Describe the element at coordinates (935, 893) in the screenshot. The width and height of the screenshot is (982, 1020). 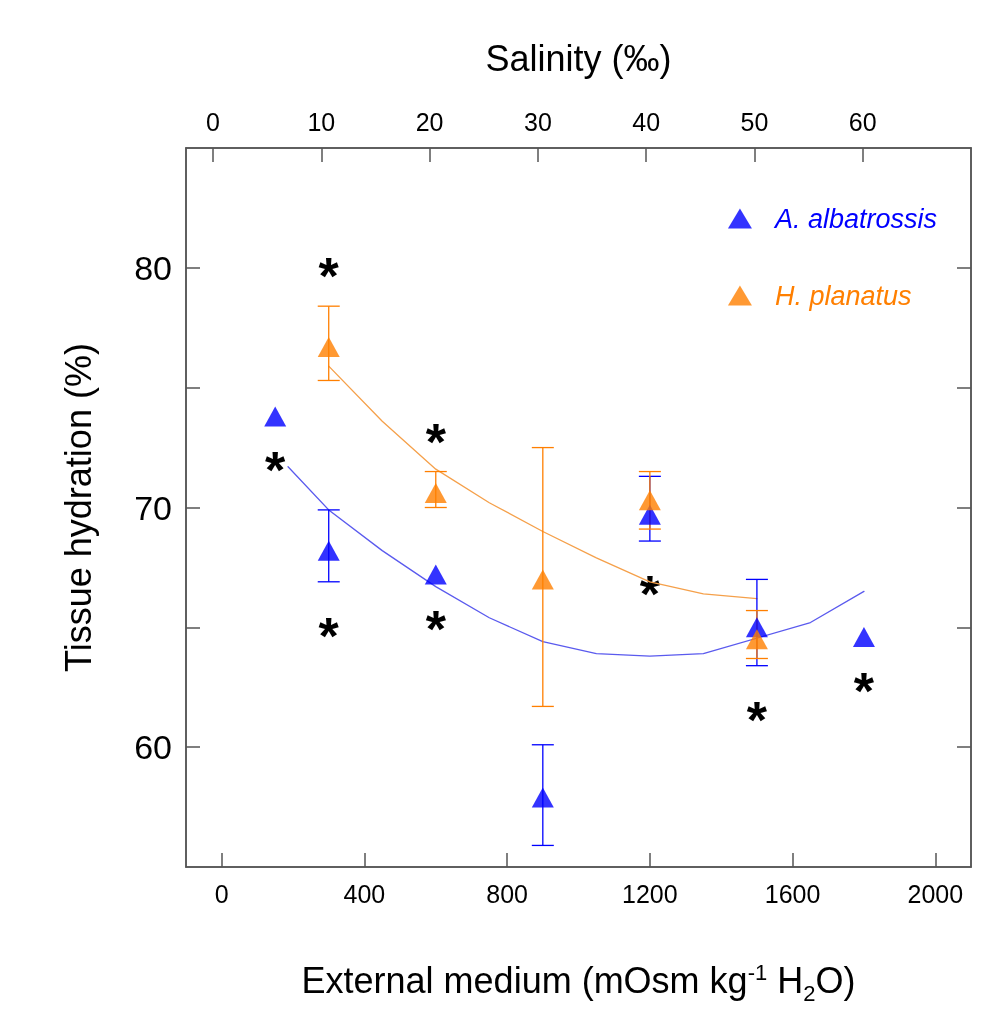
I see `x-tick-label: 2000` at that location.